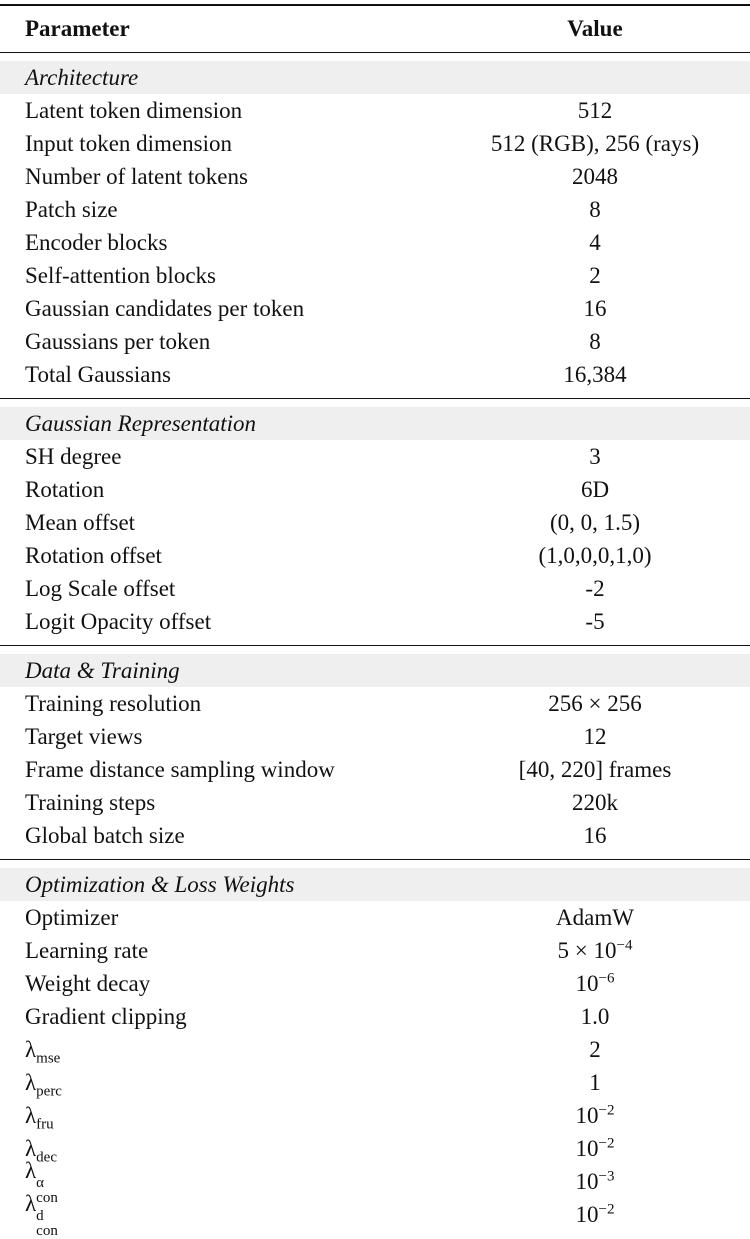 The image size is (750, 1239). I want to click on table-row: λ d con 10−2, so click(375, 1215).